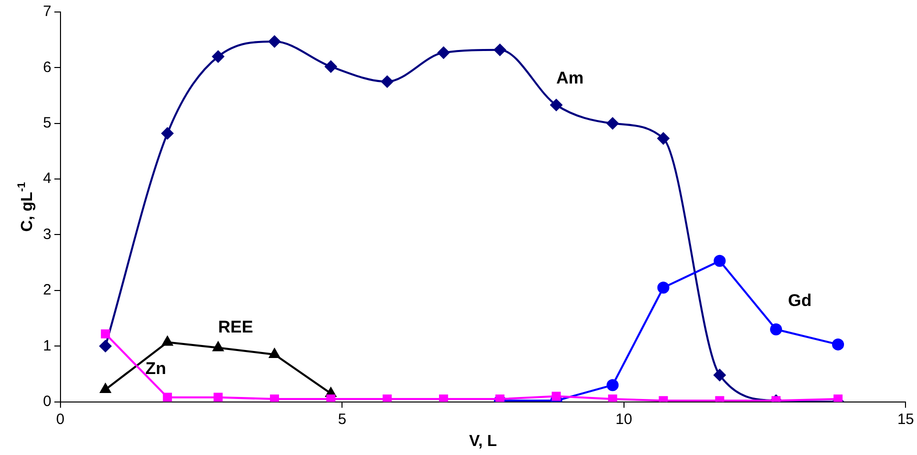 Image resolution: width=917 pixels, height=455 pixels. Describe the element at coordinates (155, 368) in the screenshot. I see `series-label: Zn` at that location.